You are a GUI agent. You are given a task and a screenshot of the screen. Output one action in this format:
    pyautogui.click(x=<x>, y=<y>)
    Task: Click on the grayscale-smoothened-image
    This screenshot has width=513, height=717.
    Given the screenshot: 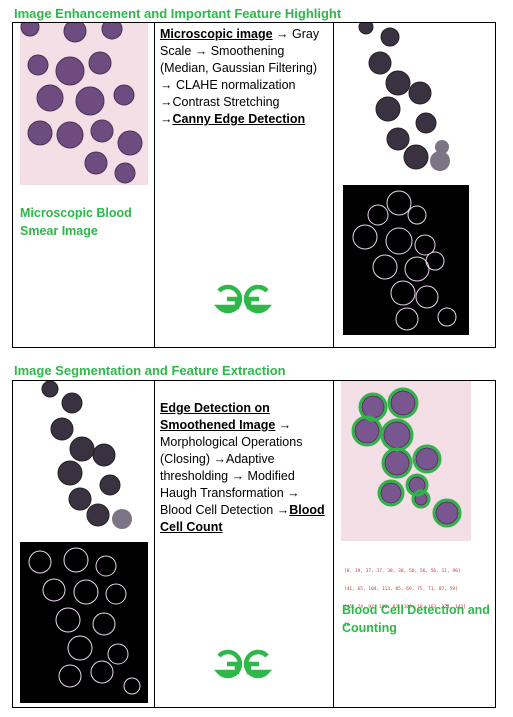 What is the action you would take?
    pyautogui.click(x=405, y=104)
    